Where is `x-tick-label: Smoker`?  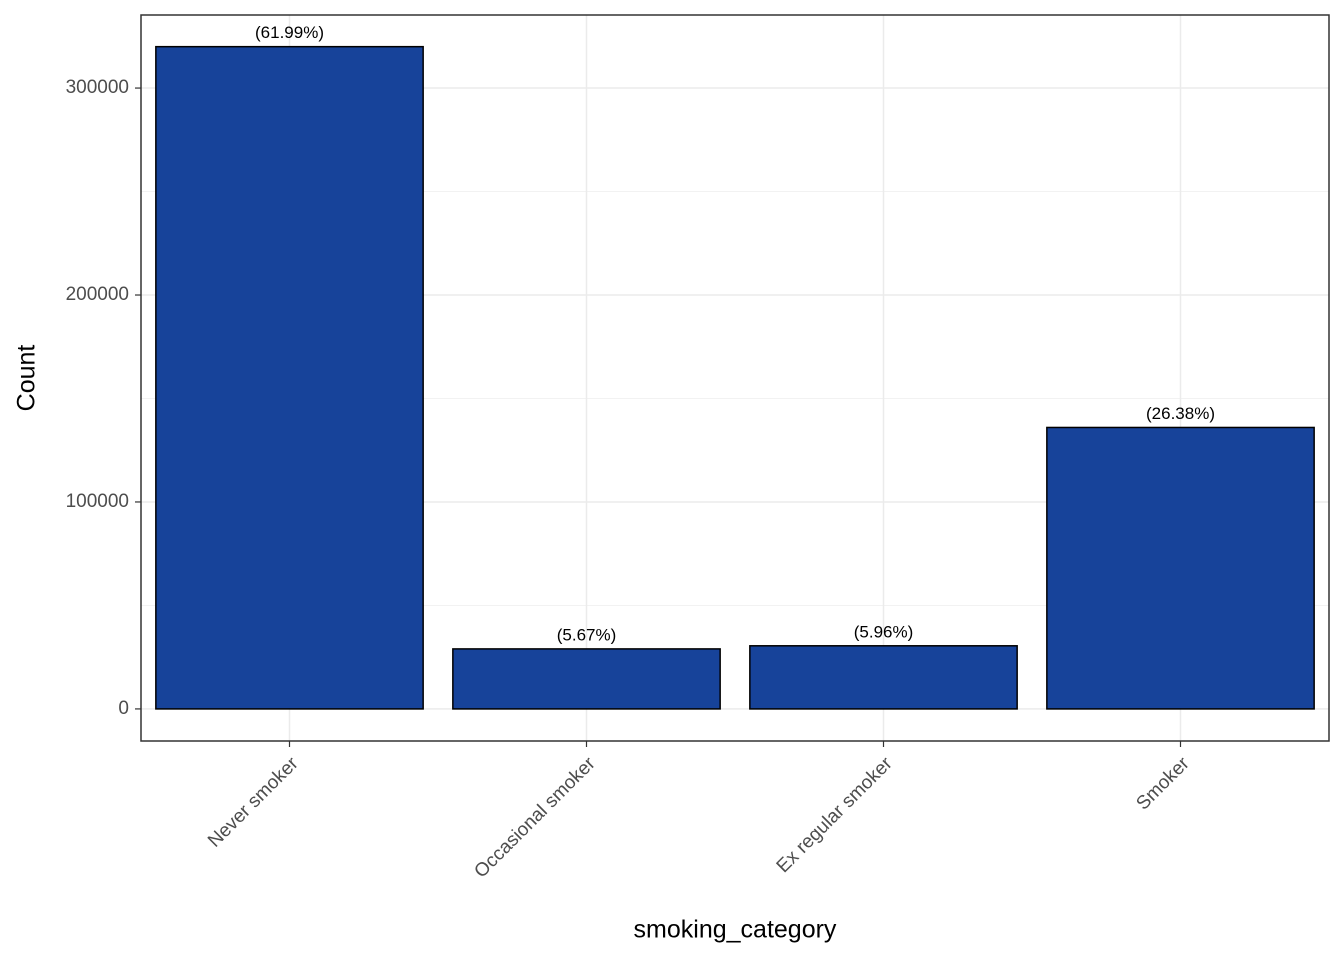 x-tick-label: Smoker is located at coordinates (1163, 784).